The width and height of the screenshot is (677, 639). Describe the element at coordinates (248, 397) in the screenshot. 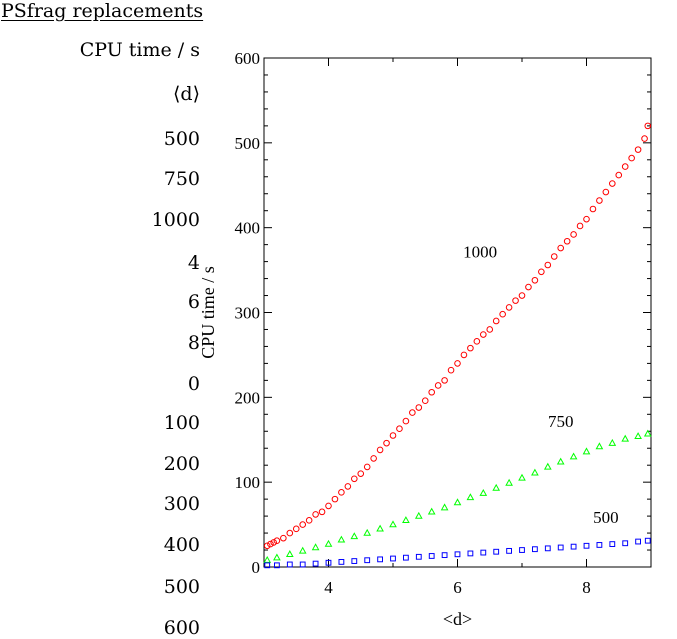

I see `y-tick-label: 200` at that location.